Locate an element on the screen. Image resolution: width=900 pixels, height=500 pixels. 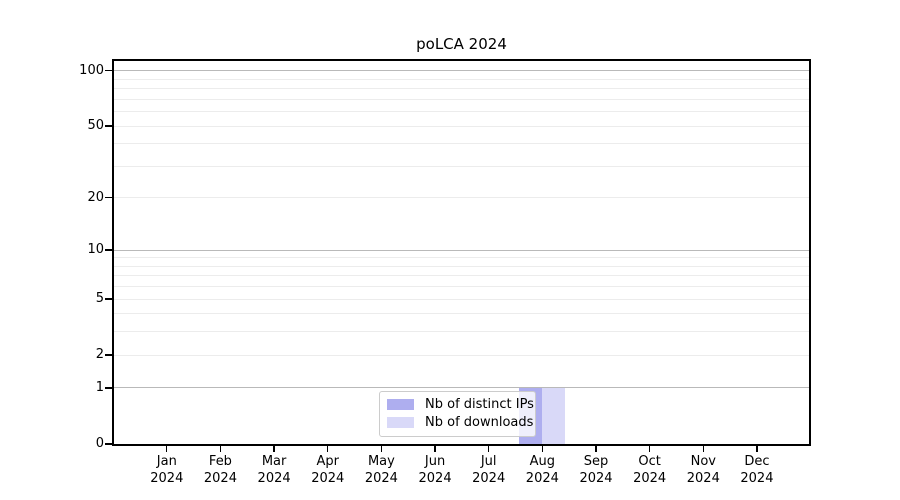
y-tick-label: 20 is located at coordinates (95, 197).